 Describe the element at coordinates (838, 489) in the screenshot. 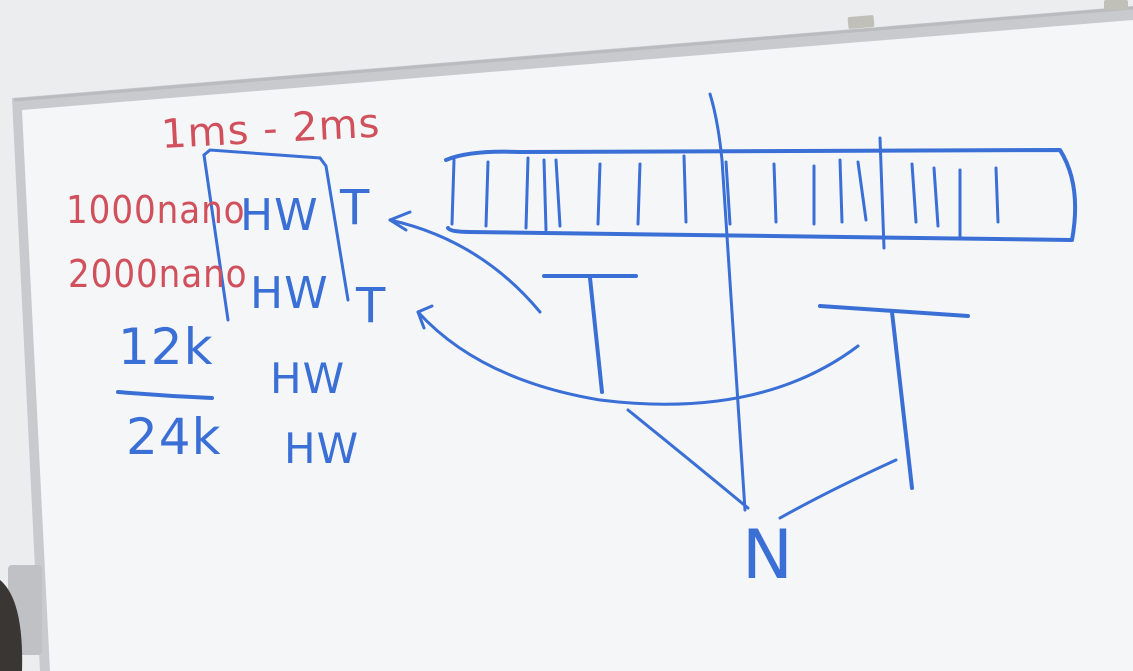

I see `line-to-n-right` at that location.